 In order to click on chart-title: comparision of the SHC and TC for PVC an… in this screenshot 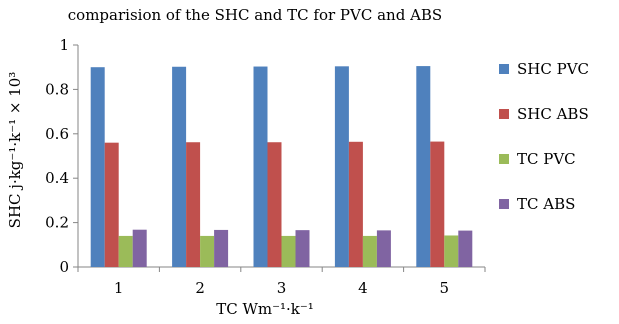, I will do `click(255, 15)`.